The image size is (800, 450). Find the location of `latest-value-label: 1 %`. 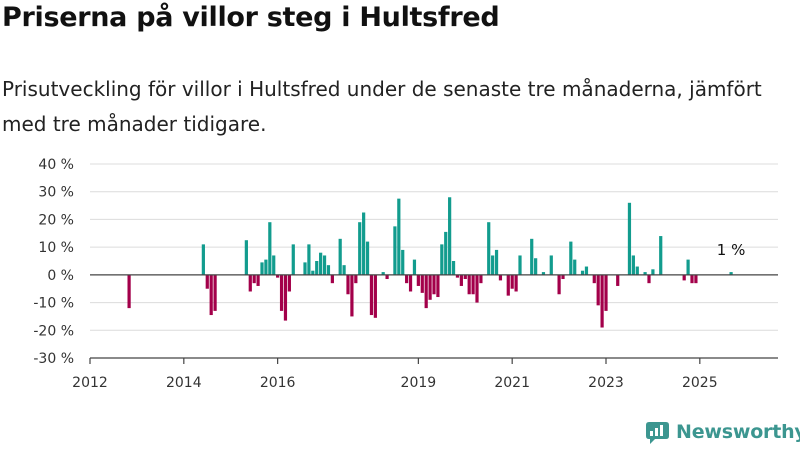

latest-value-label: 1 % is located at coordinates (731, 250).